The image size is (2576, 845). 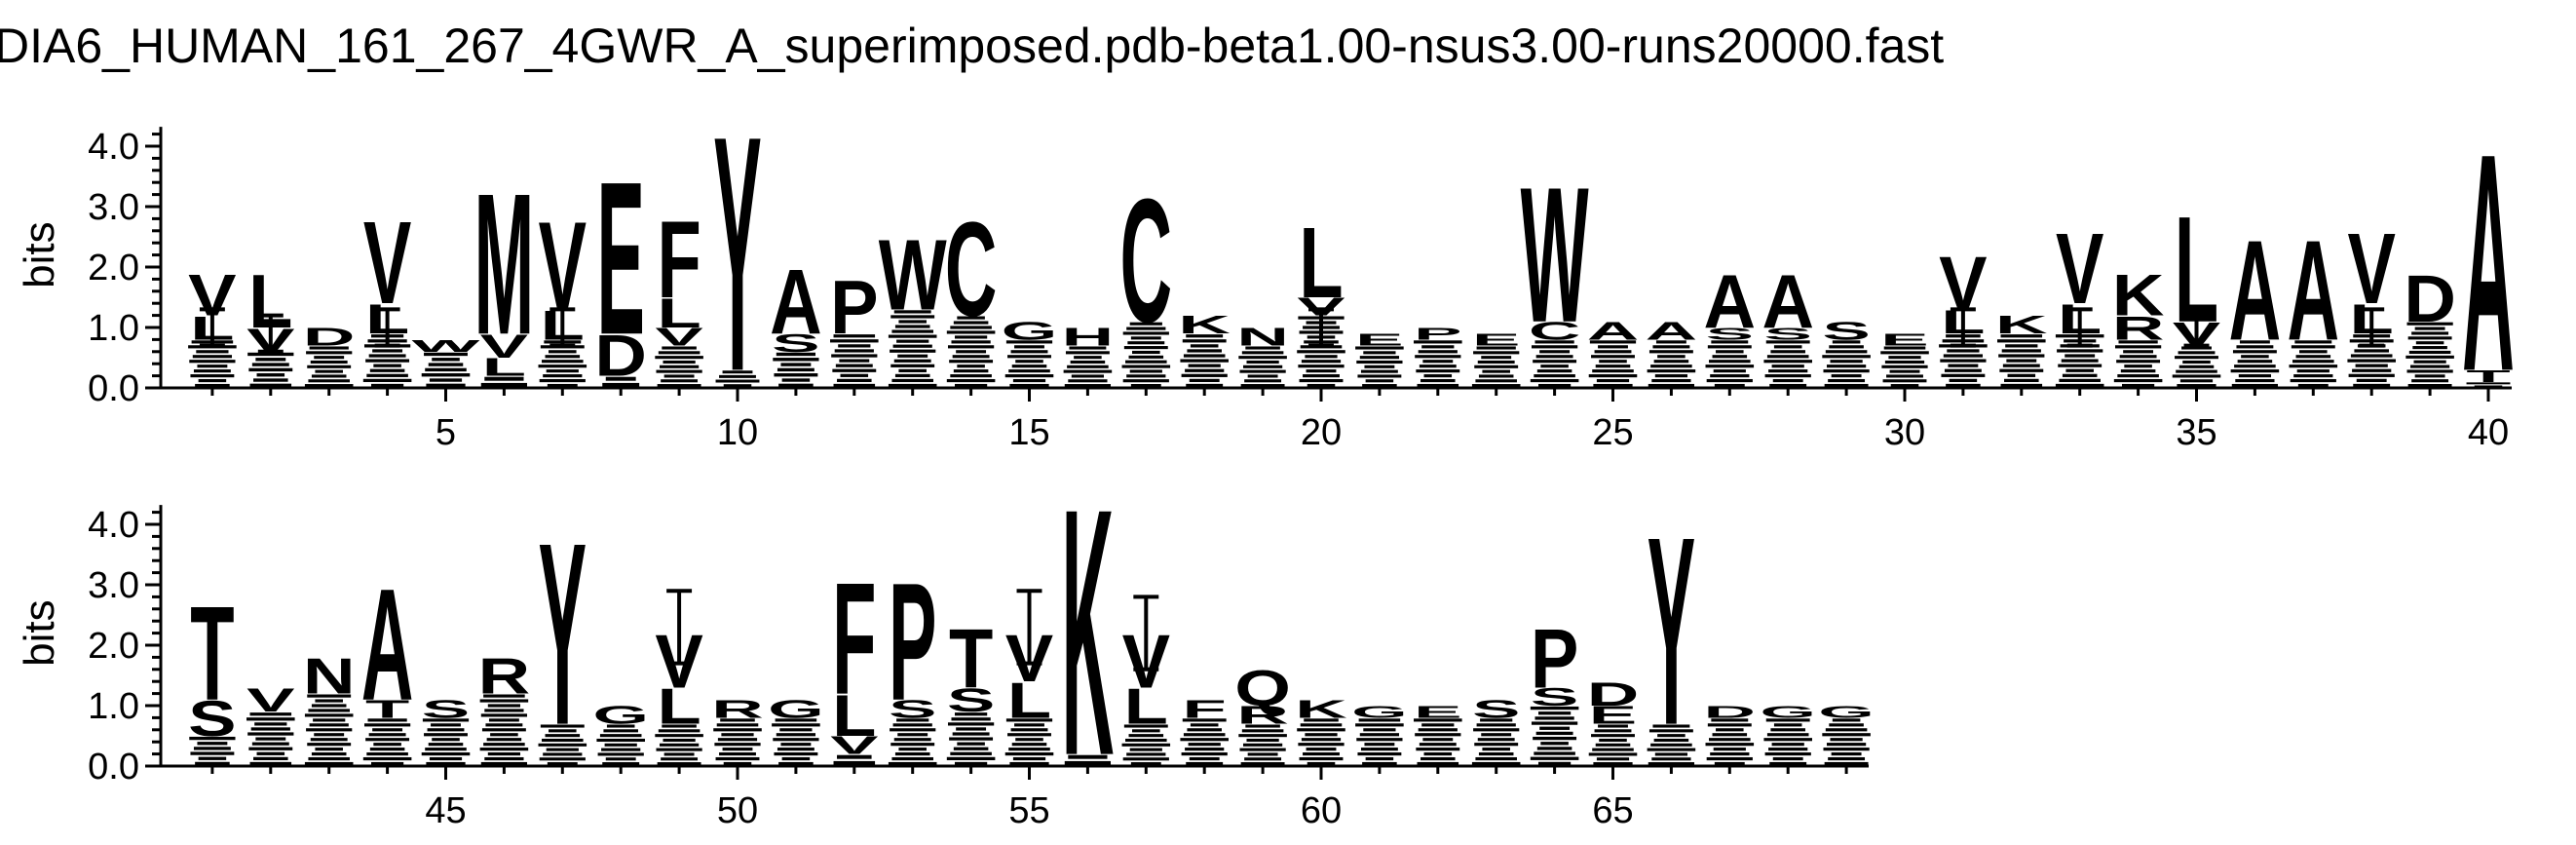 I want to click on x-tick-label: 40, so click(x=2488, y=432).